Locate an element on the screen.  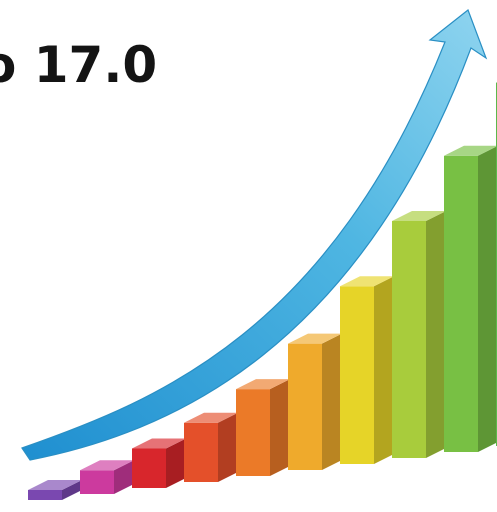
headline-text: o 17.0 is located at coordinates (78, 65).